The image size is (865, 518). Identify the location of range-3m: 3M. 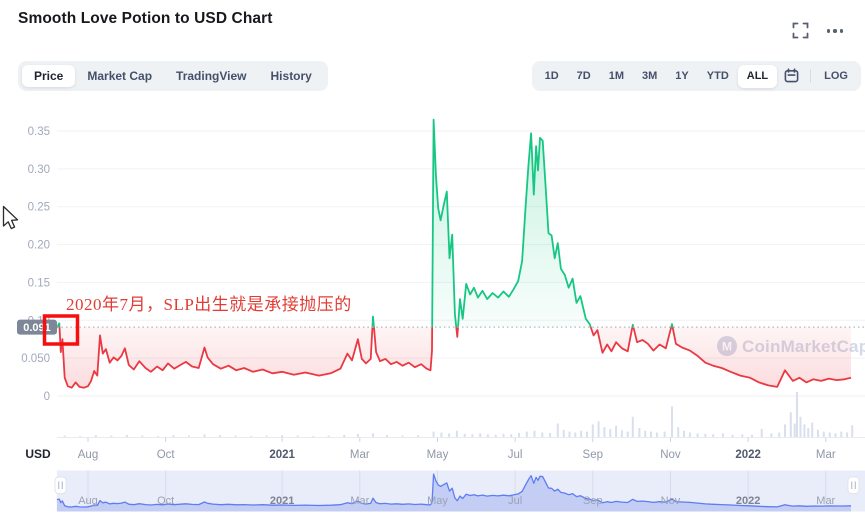
(650, 75).